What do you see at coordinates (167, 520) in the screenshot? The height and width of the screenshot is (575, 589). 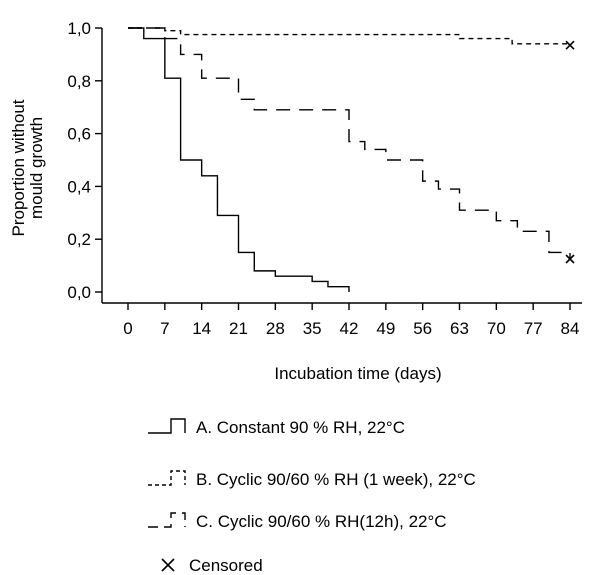 I see `legend-symbol-c` at bounding box center [167, 520].